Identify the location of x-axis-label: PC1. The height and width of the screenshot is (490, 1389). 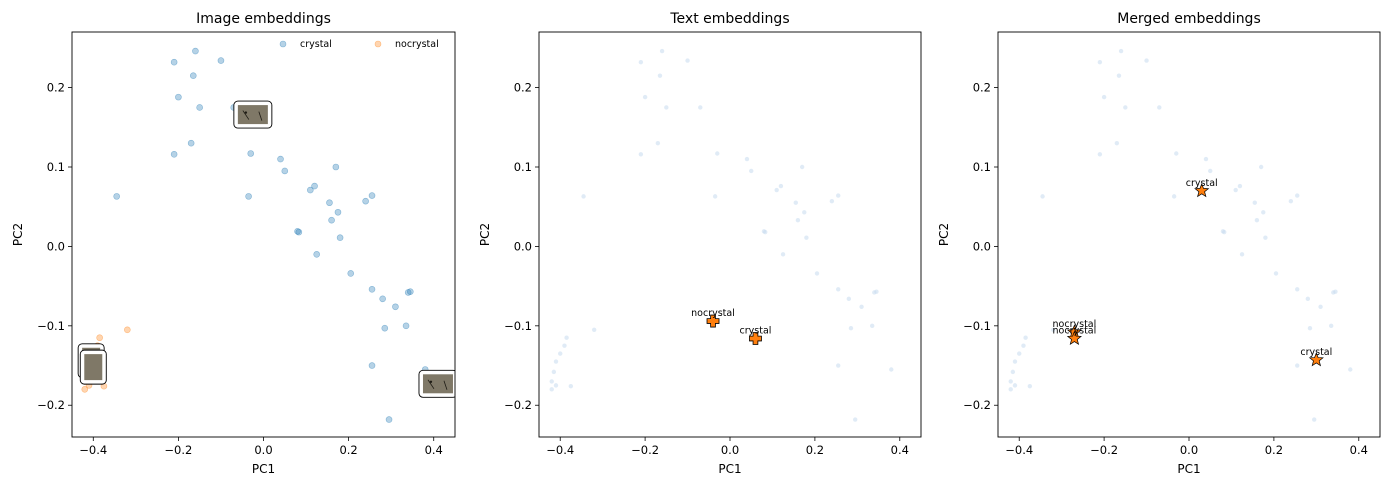
(729, 469).